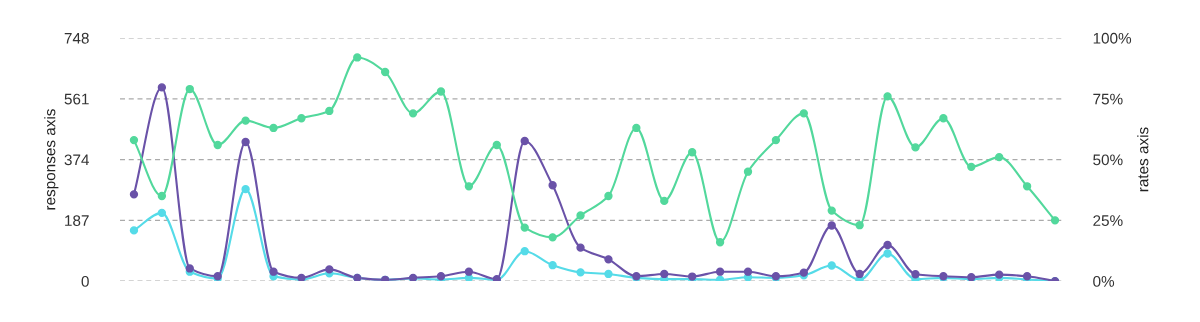 The height and width of the screenshot is (322, 1200). Describe the element at coordinates (1108, 99) in the screenshot. I see `y2-tick-label: 75%` at that location.